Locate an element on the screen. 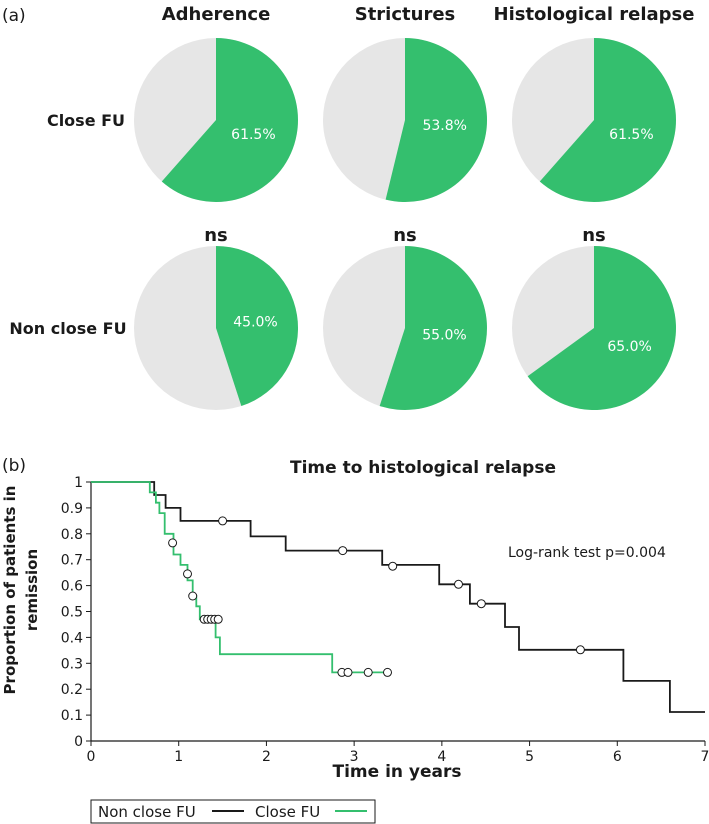  panel-b-label: (b) is located at coordinates (14, 466).